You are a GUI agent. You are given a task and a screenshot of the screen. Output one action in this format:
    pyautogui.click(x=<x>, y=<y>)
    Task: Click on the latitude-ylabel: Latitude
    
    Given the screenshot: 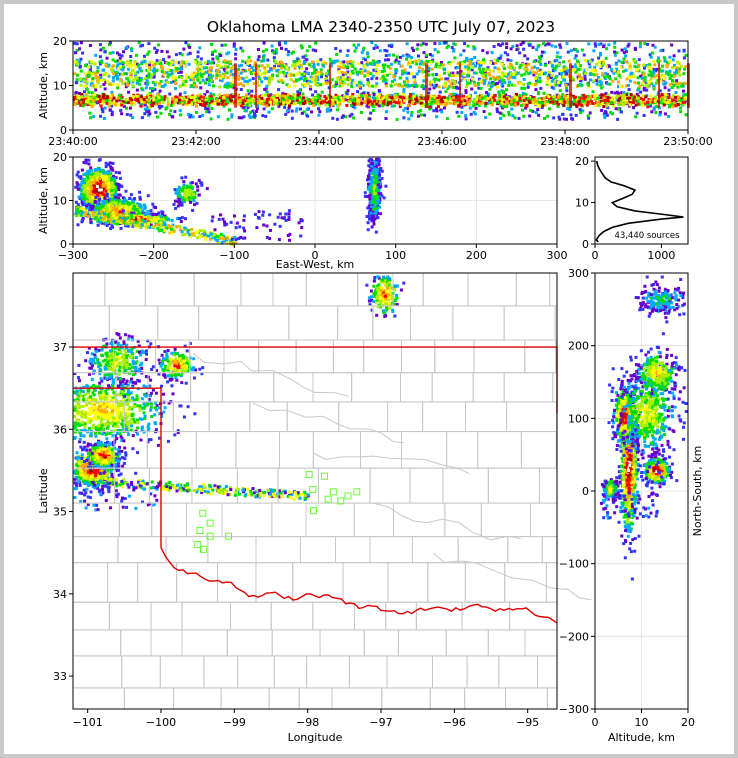 What is the action you would take?
    pyautogui.click(x=43, y=491)
    